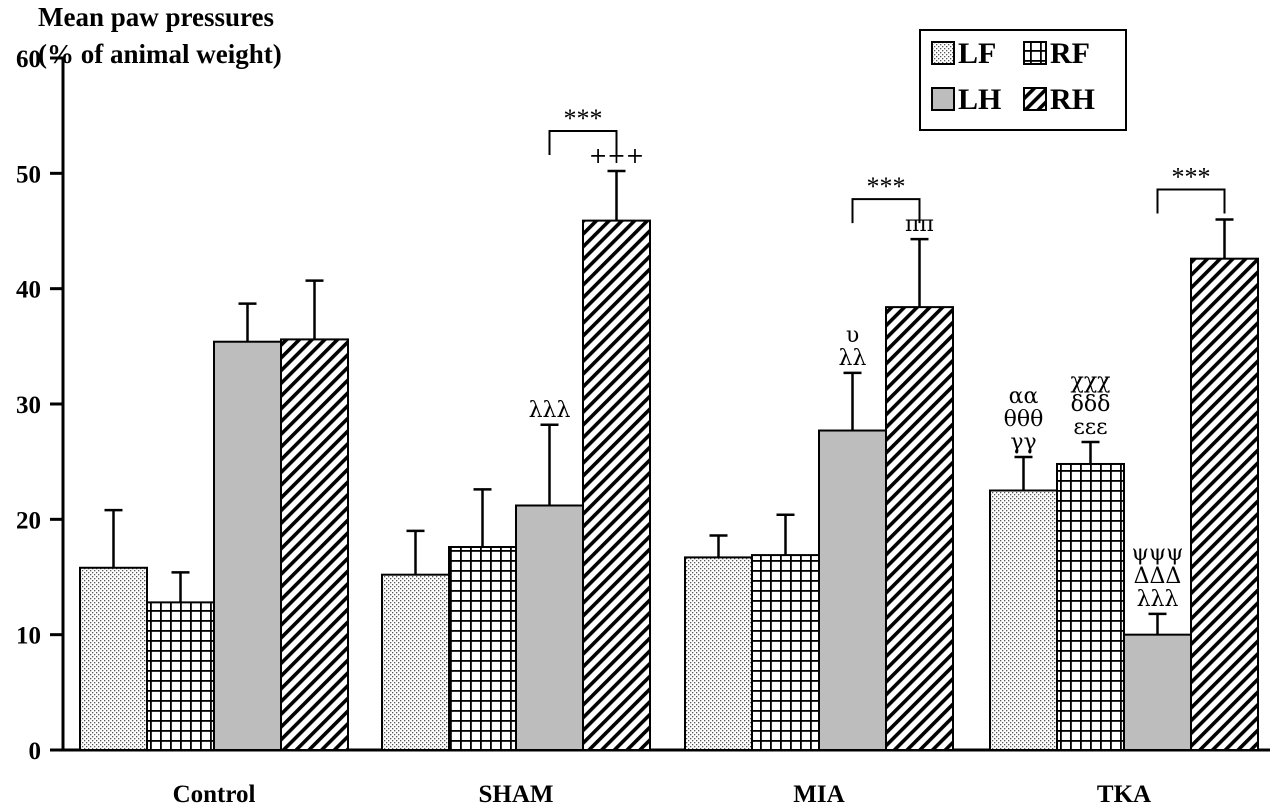  I want to click on annotation-symbol: αα, so click(1024, 396).